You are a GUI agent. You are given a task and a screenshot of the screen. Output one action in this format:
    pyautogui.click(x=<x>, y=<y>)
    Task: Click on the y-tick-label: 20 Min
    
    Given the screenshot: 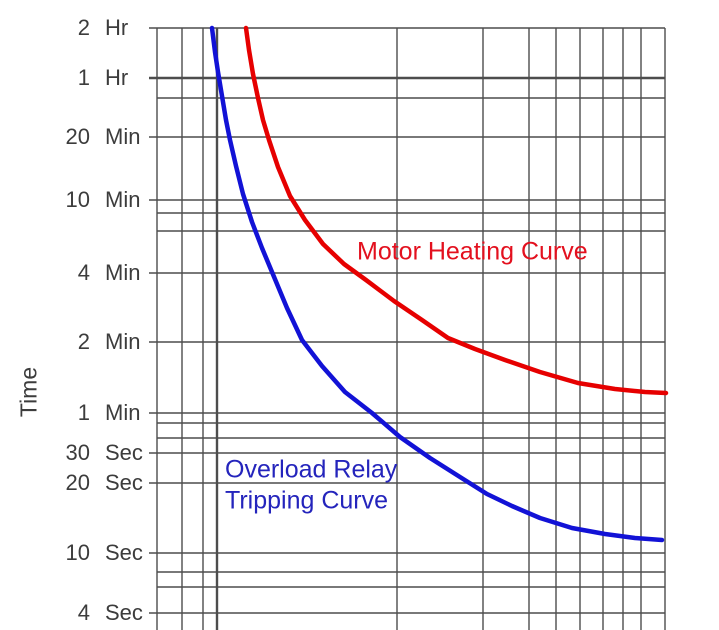 What is the action you would take?
    pyautogui.click(x=75, y=137)
    